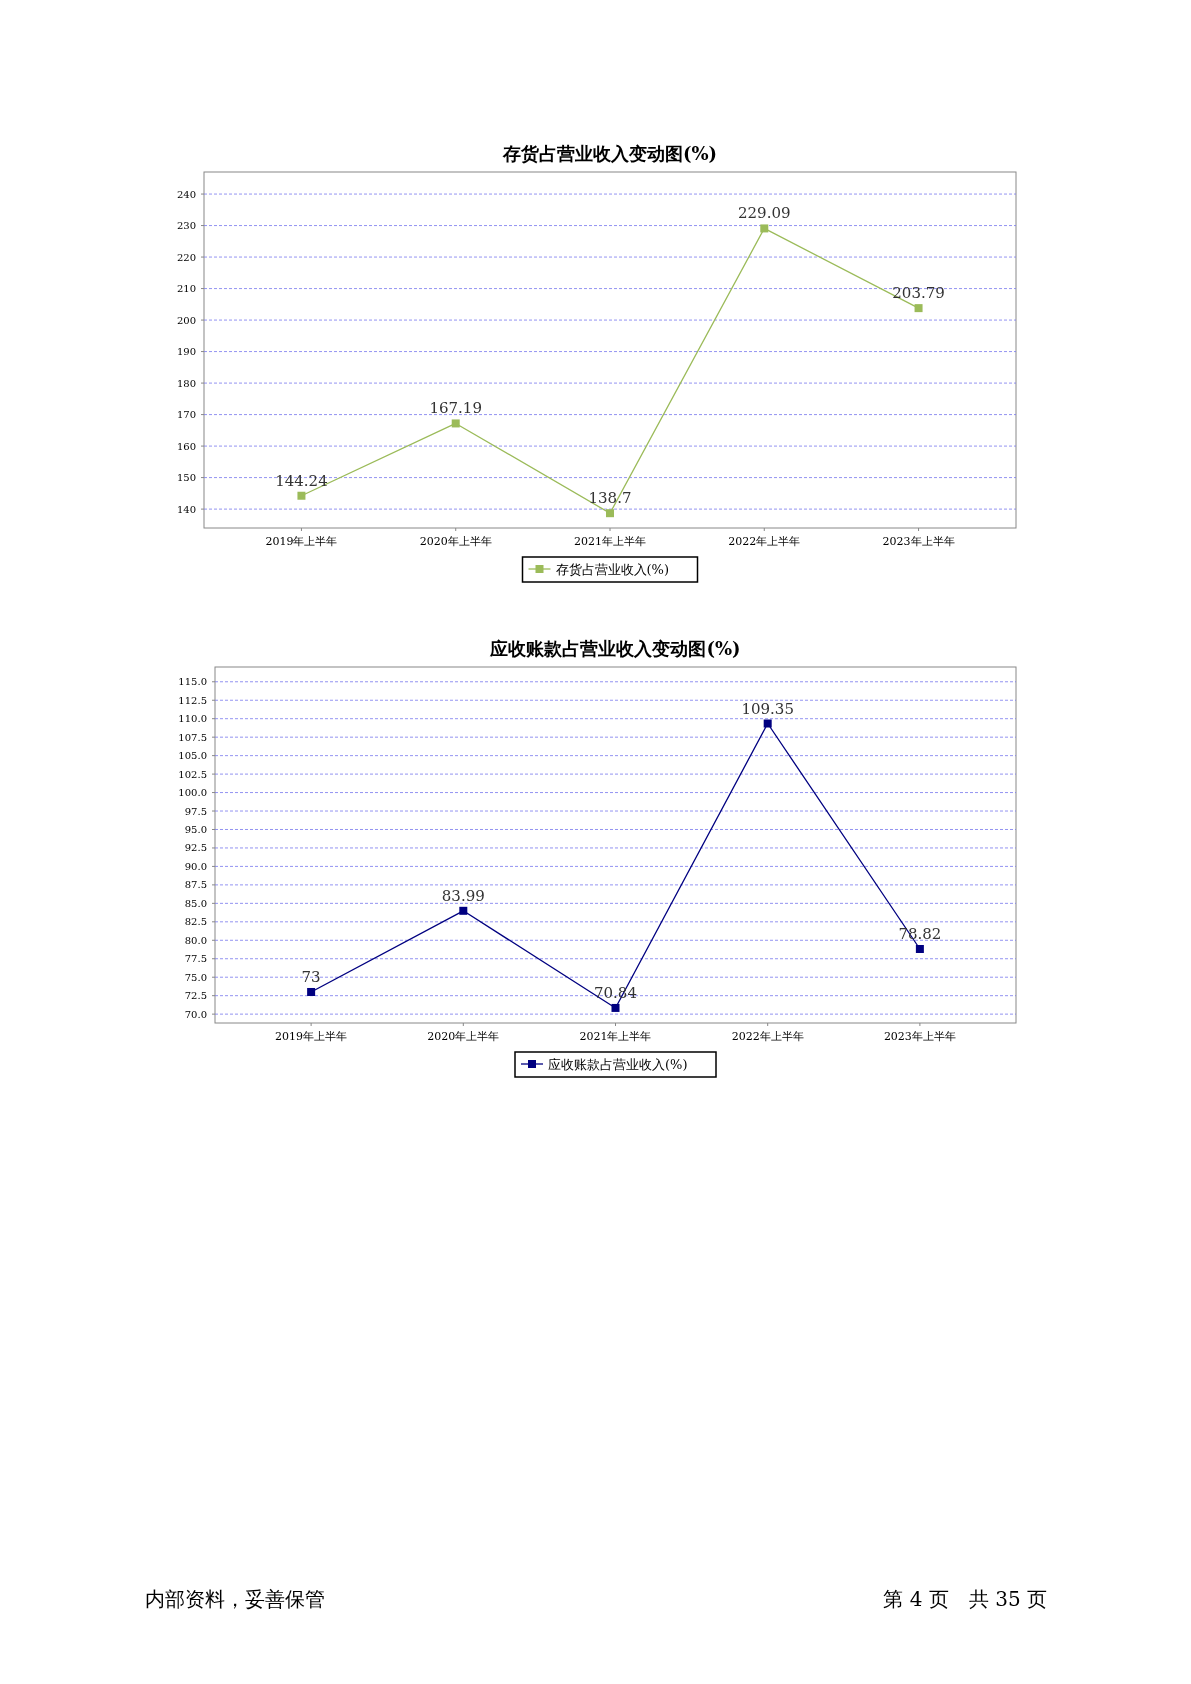 This screenshot has height=1684, width=1191. I want to click on y-tick-label: 87.5, so click(195, 885).